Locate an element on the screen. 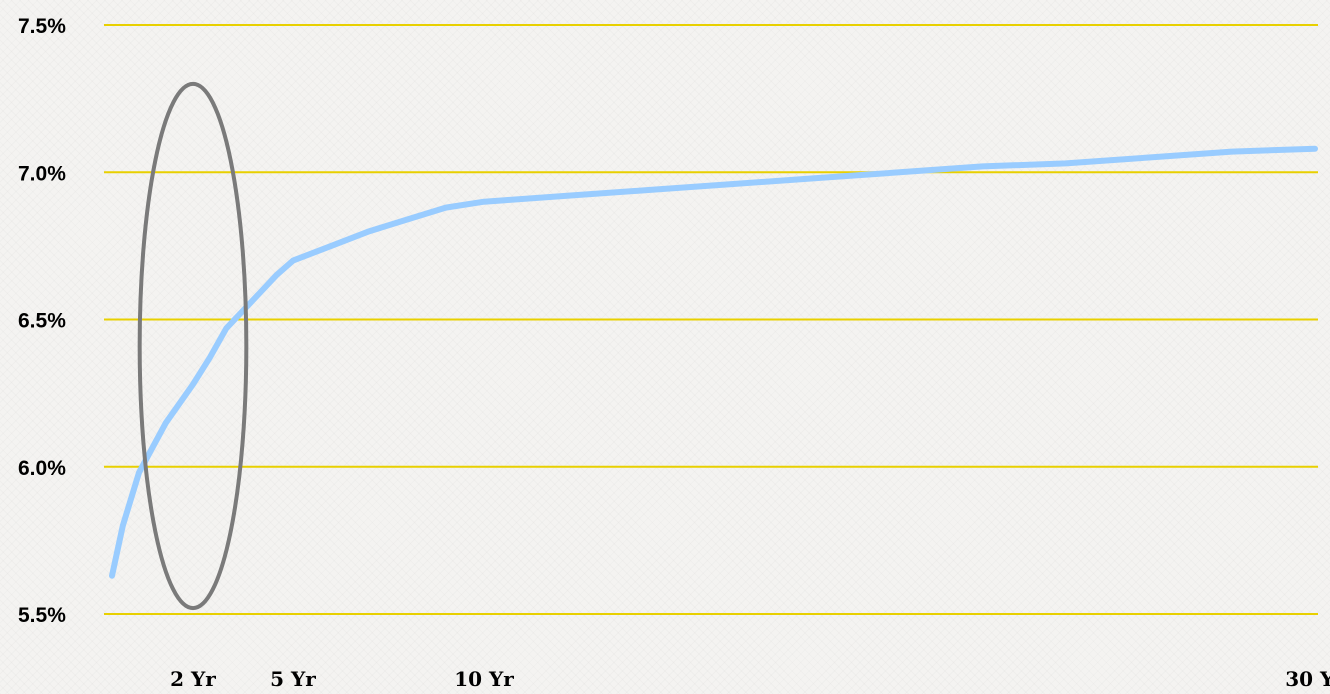 The width and height of the screenshot is (1330, 694). y-tick-label: 6.0% is located at coordinates (42, 468).